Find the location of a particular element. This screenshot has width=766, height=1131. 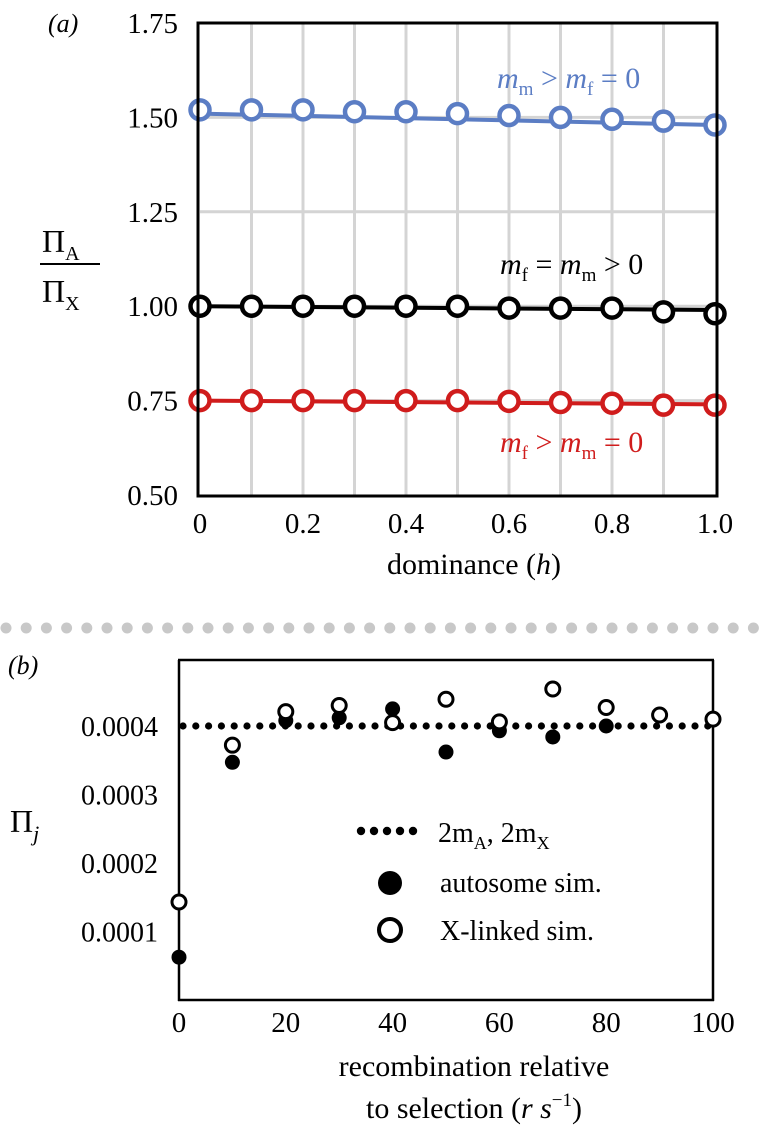

y-tick-label: 0.75 is located at coordinates (152, 402).